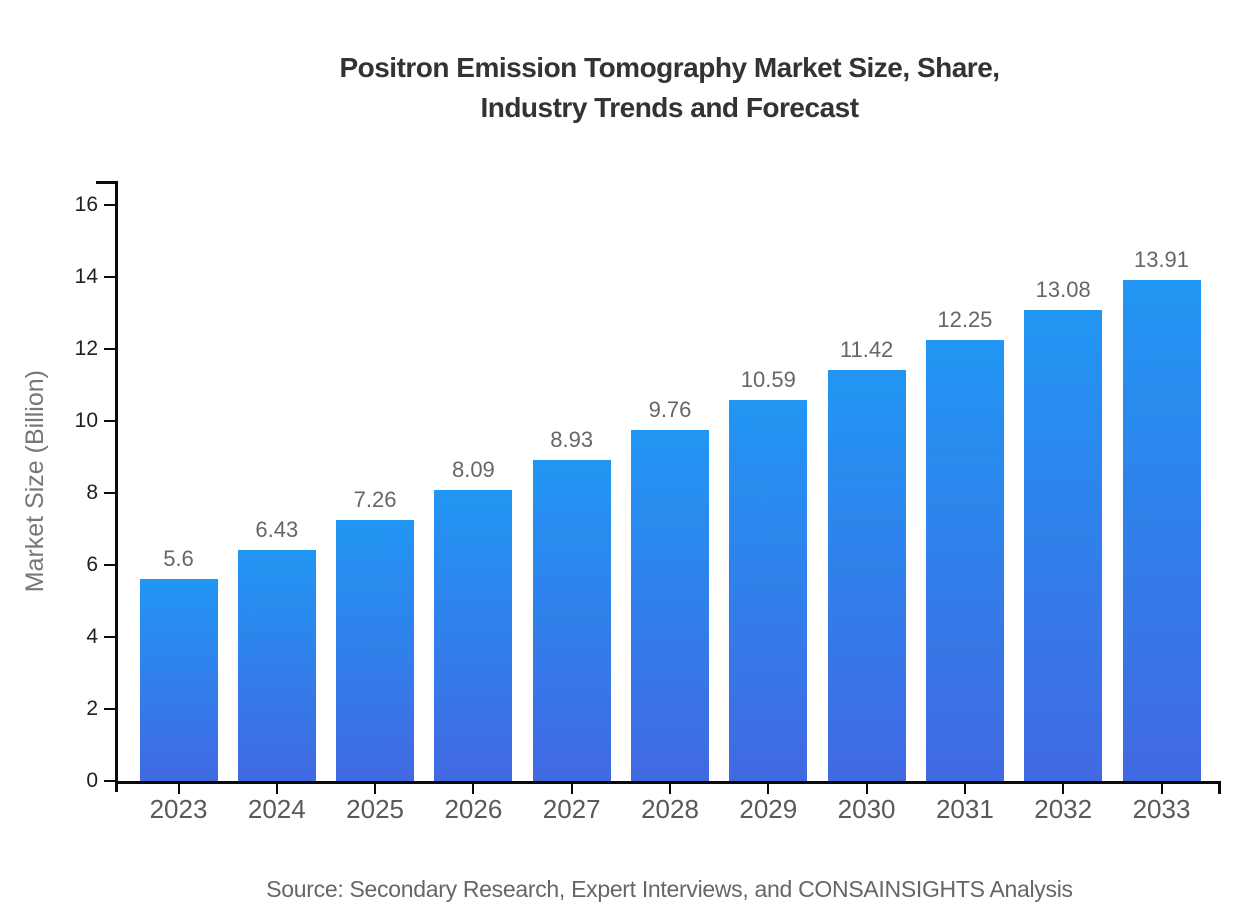  Describe the element at coordinates (178, 809) in the screenshot. I see `x-tick-label-2023: 2023` at that location.